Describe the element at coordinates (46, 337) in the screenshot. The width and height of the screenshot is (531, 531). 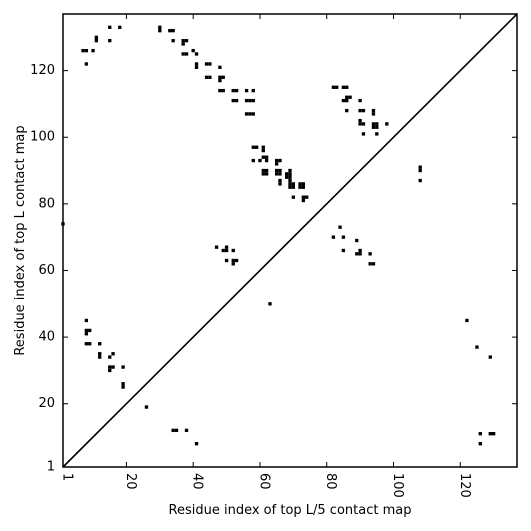
I see `y-tick-label: 40` at that location.